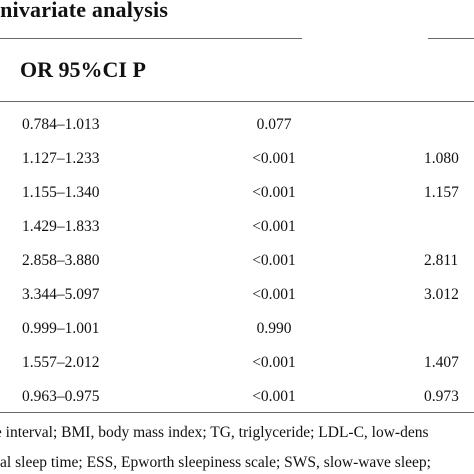 This screenshot has height=474, width=474. I want to click on ci-cell: 0.999–1.001, so click(61, 328).